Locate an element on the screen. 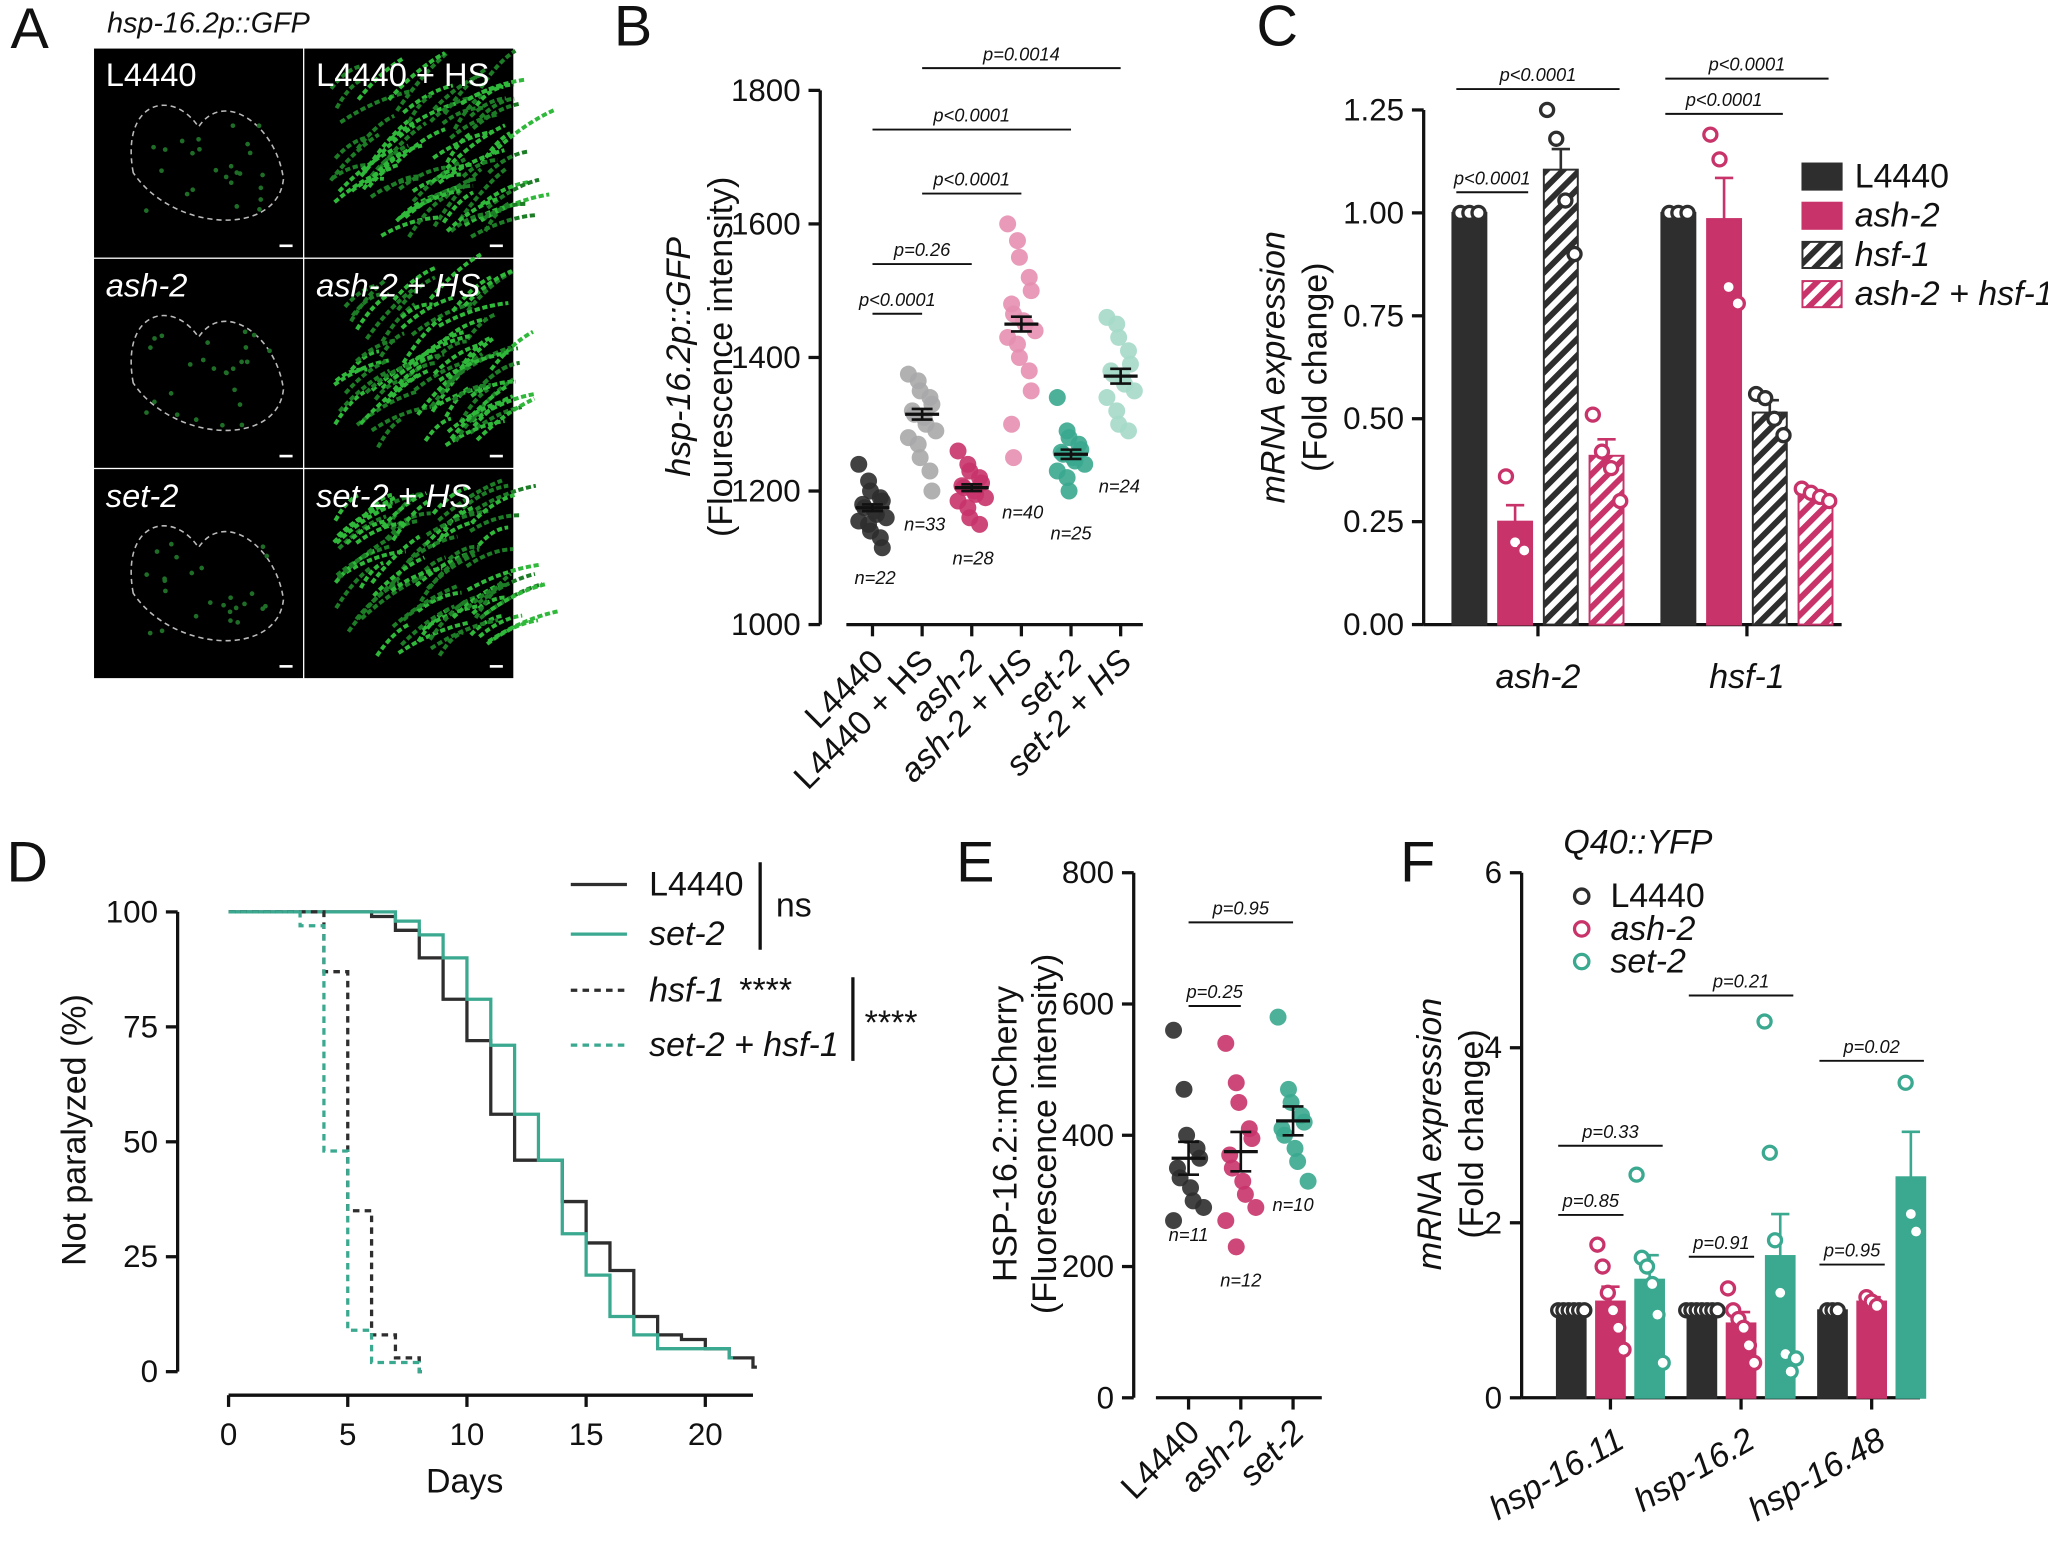 The height and width of the screenshot is (1560, 2048). p-value: p=0.95 is located at coordinates (1852, 1250).